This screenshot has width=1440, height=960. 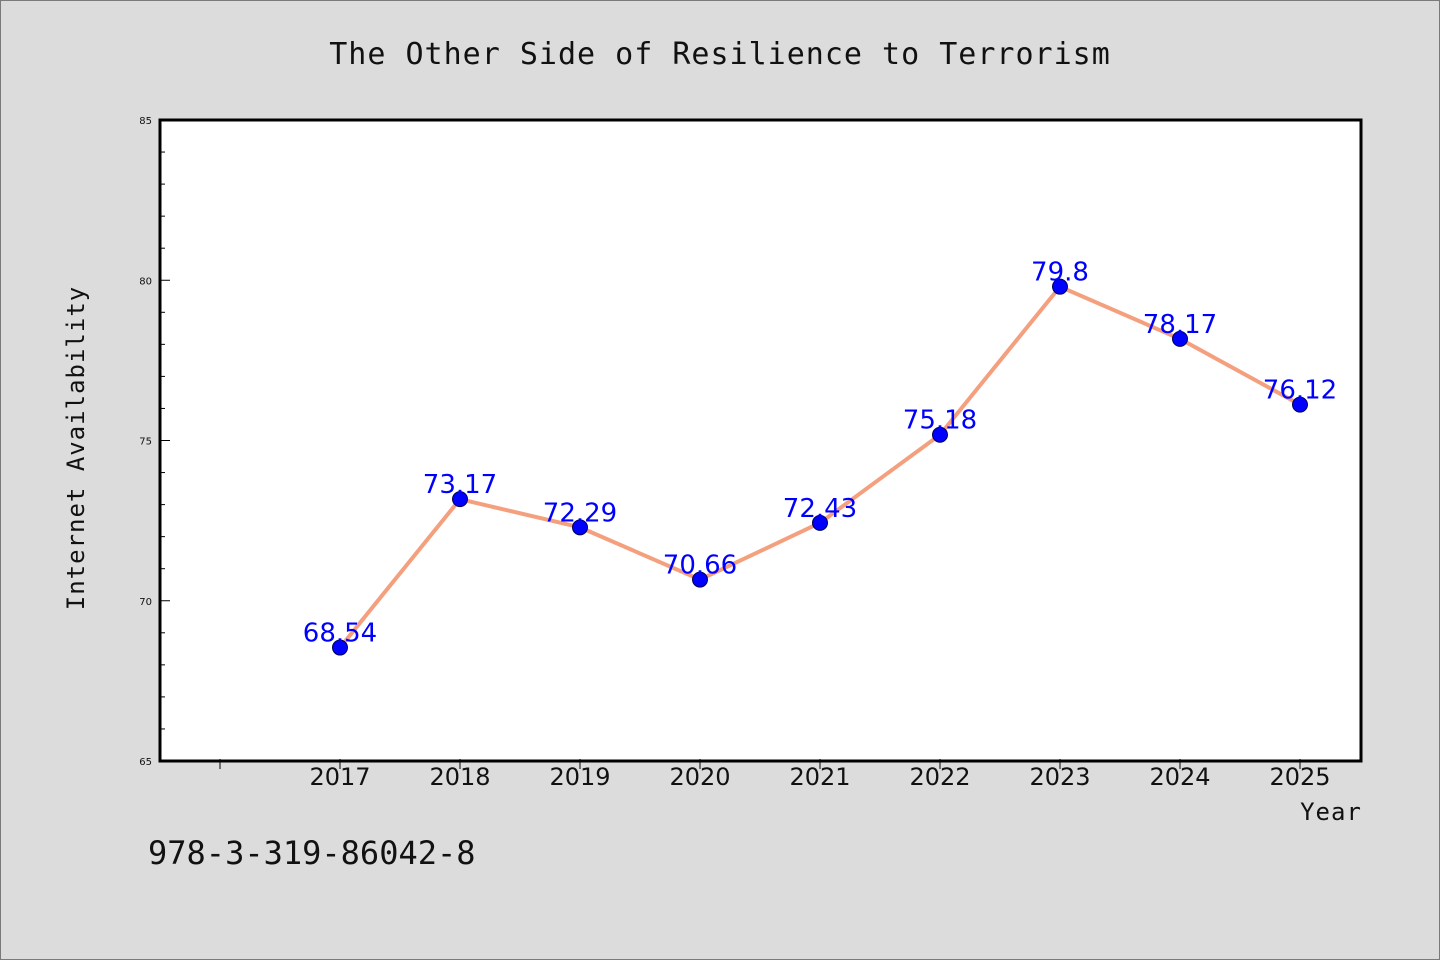 I want to click on data-label: 73.17, so click(x=460, y=485).